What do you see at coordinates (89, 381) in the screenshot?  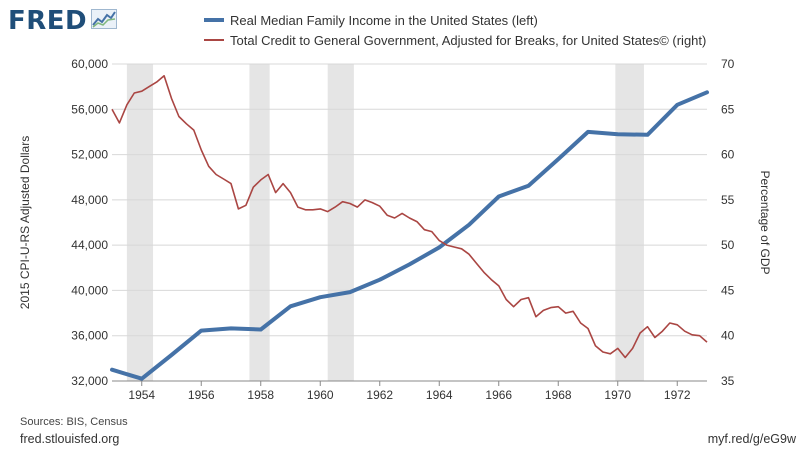 I see `y-tick-label-left: 32,000` at bounding box center [89, 381].